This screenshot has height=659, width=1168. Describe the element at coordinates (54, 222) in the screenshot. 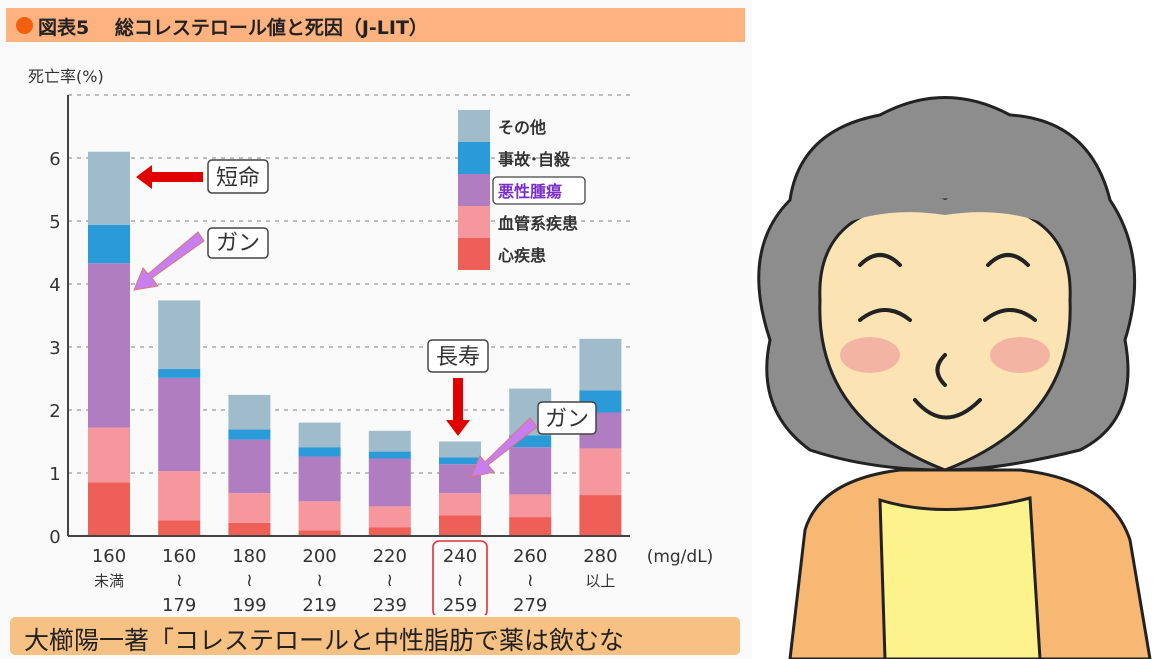

I see `y-tick-label: 5` at that location.